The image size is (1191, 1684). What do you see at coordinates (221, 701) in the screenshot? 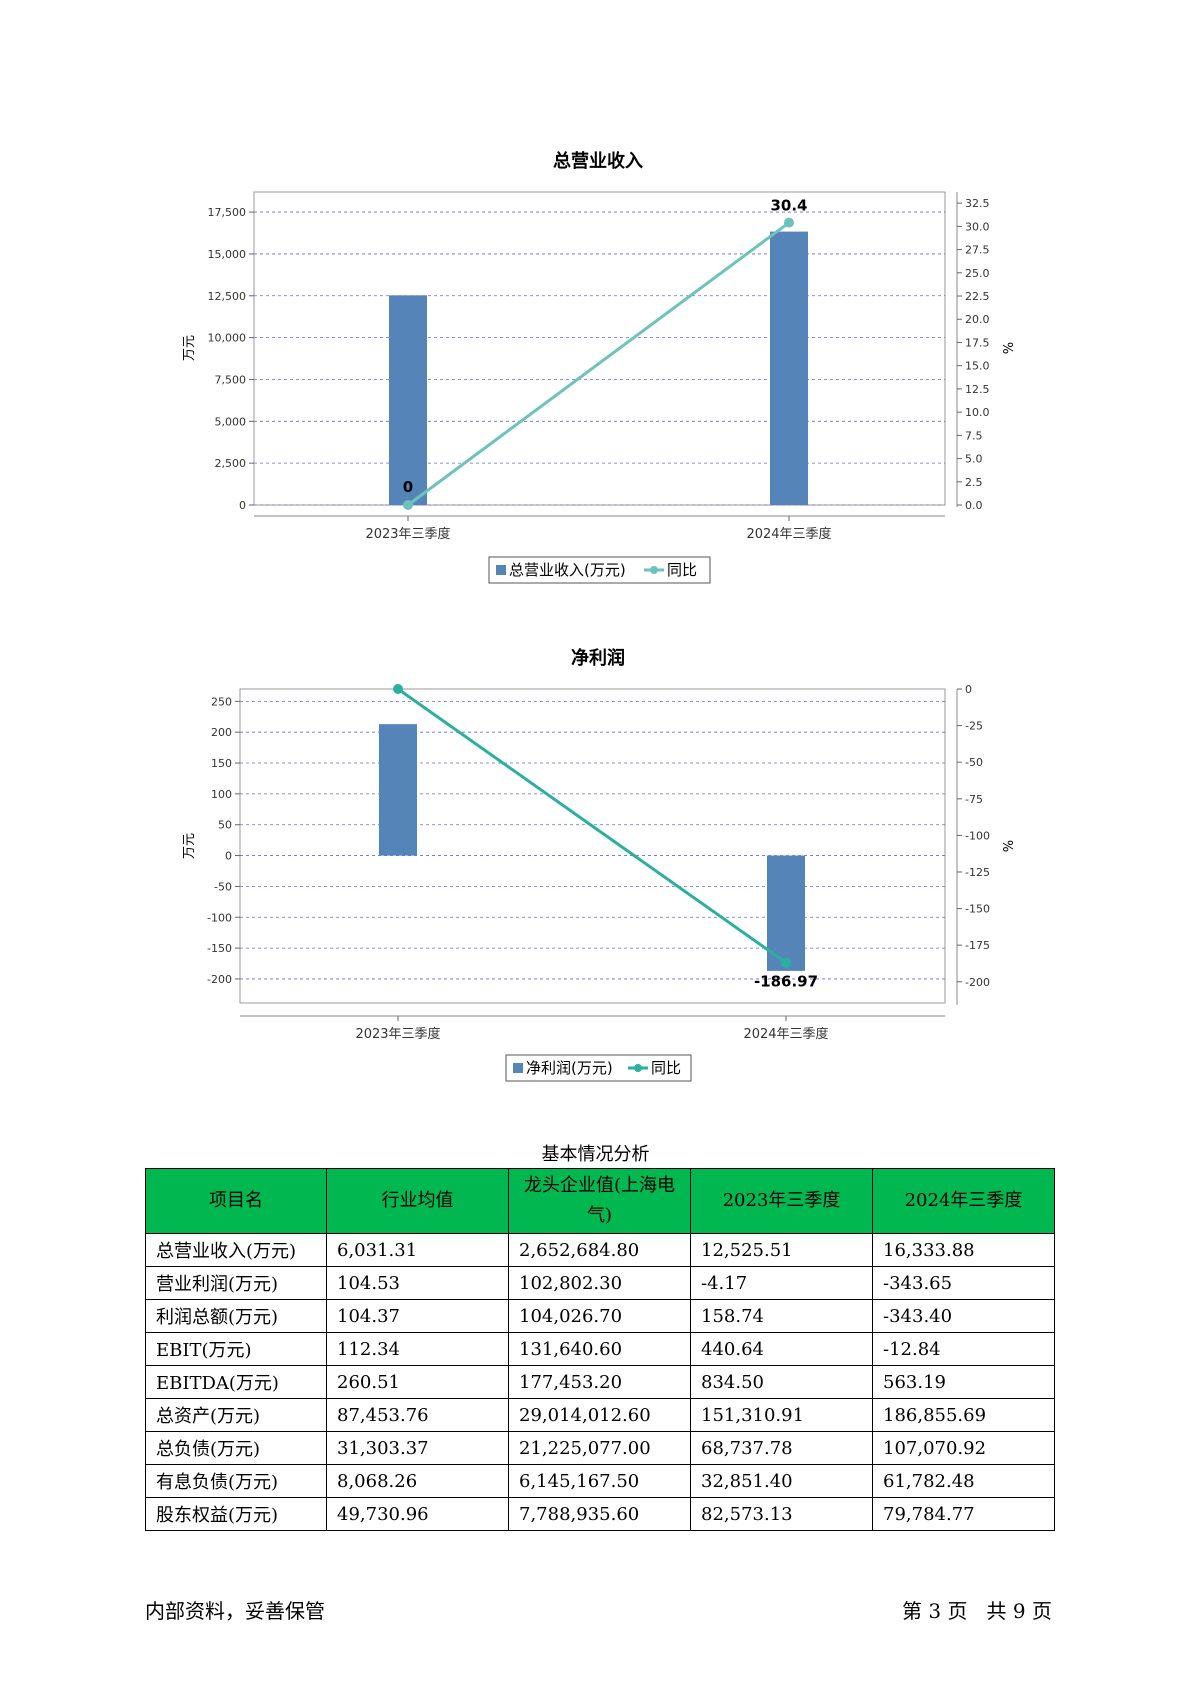
I see `y-tick-label: 250` at bounding box center [221, 701].